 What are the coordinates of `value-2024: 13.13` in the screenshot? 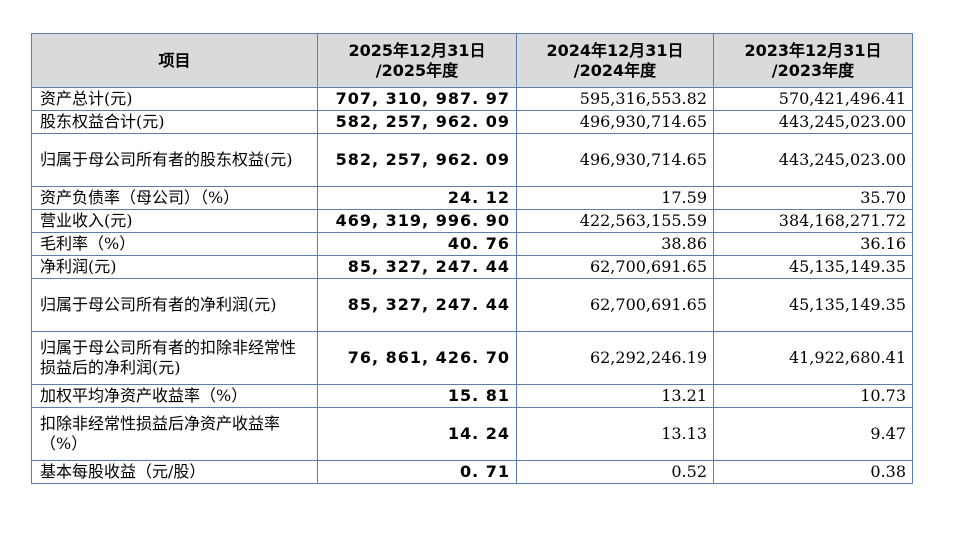 It's located at (615, 434).